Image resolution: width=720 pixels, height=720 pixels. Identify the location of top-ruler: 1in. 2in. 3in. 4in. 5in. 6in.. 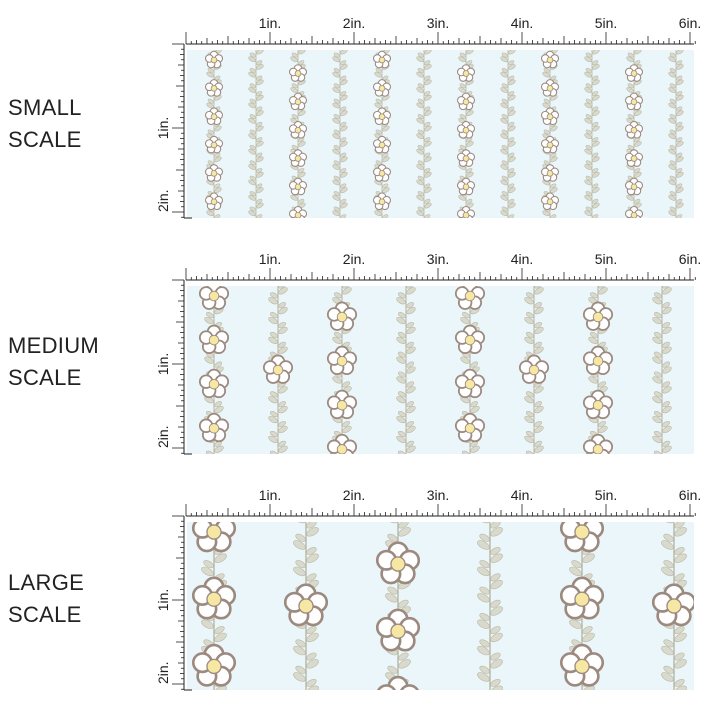
(443, 30).